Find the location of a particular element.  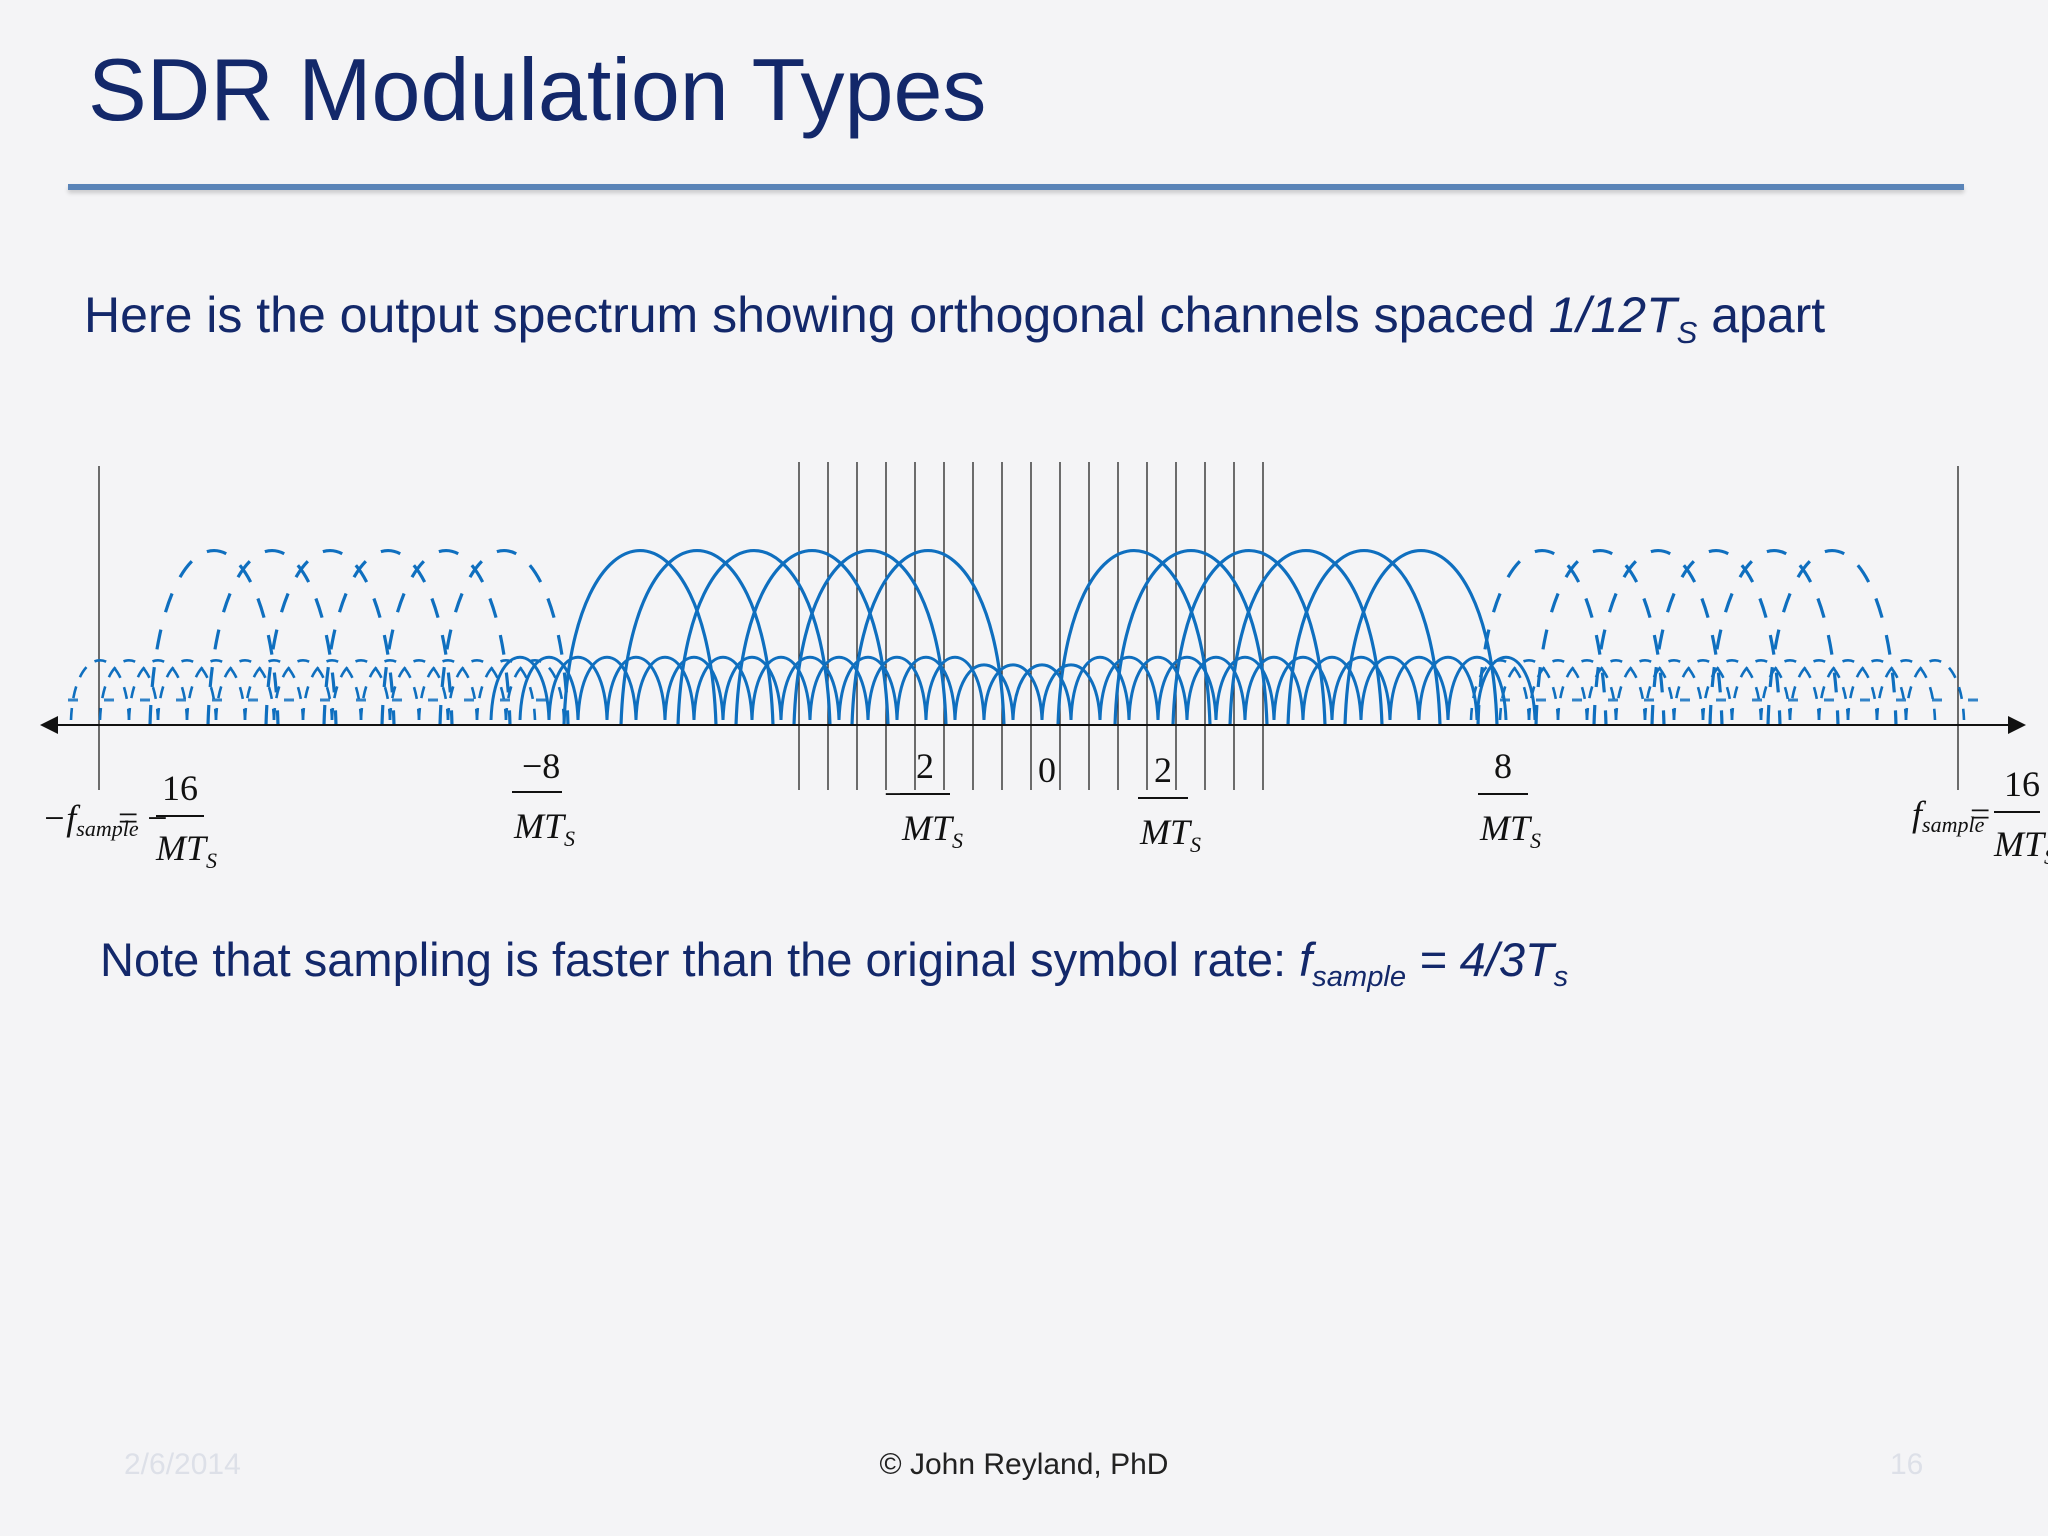

neg-fsample-eq: = − is located at coordinates (143, 818).